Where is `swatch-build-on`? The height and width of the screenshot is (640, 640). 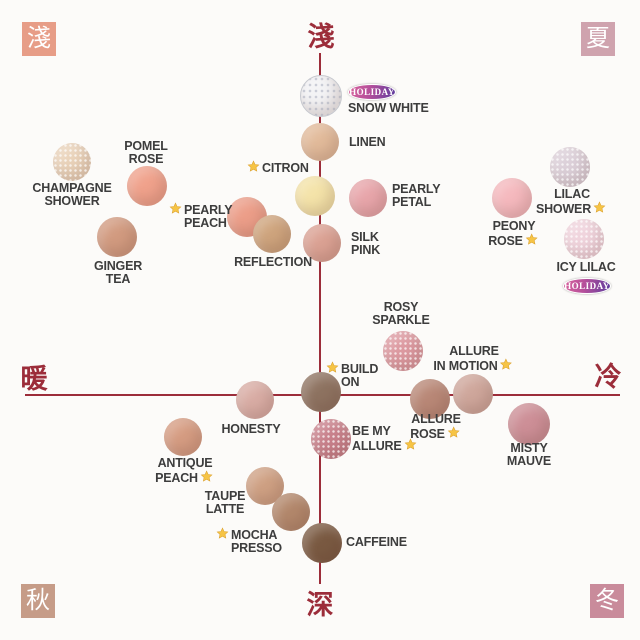 swatch-build-on is located at coordinates (321, 392).